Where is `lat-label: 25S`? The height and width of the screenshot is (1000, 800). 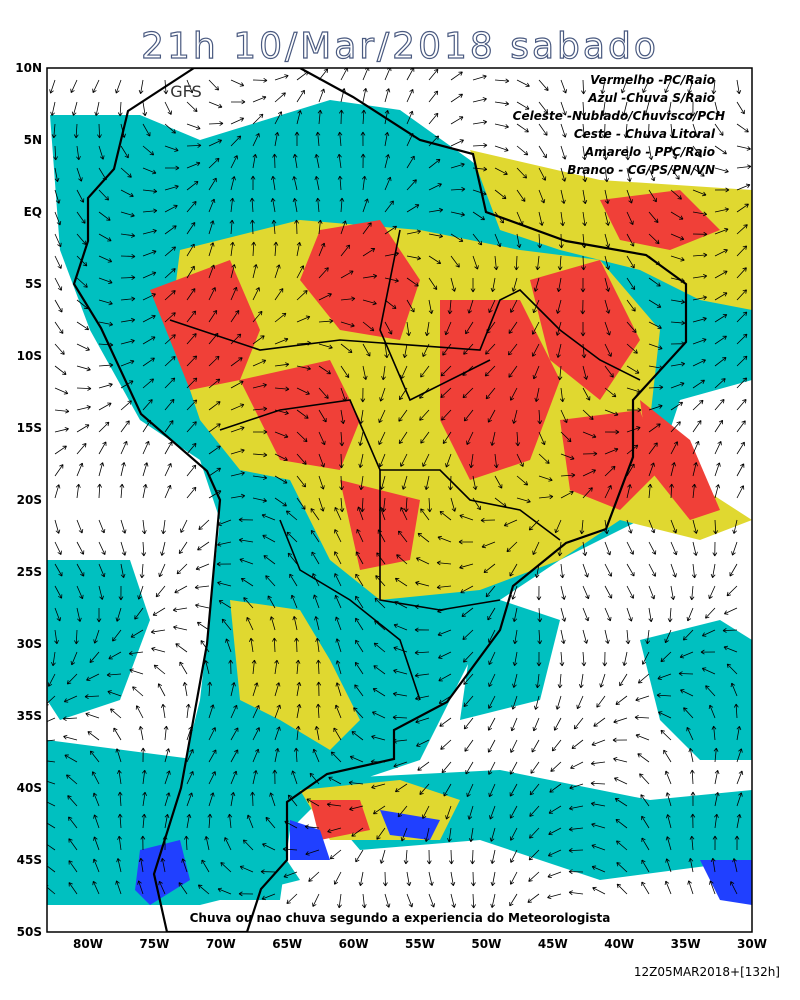 lat-label: 25S is located at coordinates (29, 572).